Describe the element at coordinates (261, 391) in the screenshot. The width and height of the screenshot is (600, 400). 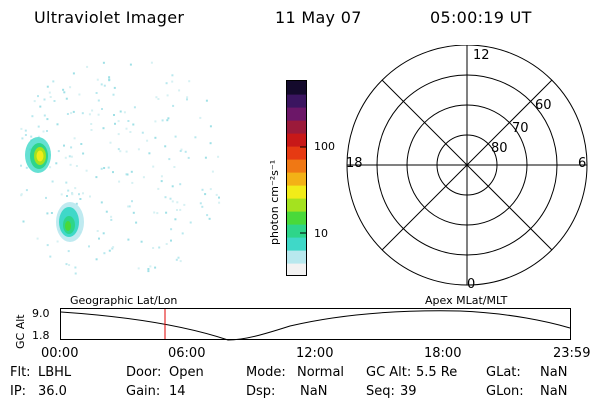
I see `status-dsp-label: Dsp:` at that location.